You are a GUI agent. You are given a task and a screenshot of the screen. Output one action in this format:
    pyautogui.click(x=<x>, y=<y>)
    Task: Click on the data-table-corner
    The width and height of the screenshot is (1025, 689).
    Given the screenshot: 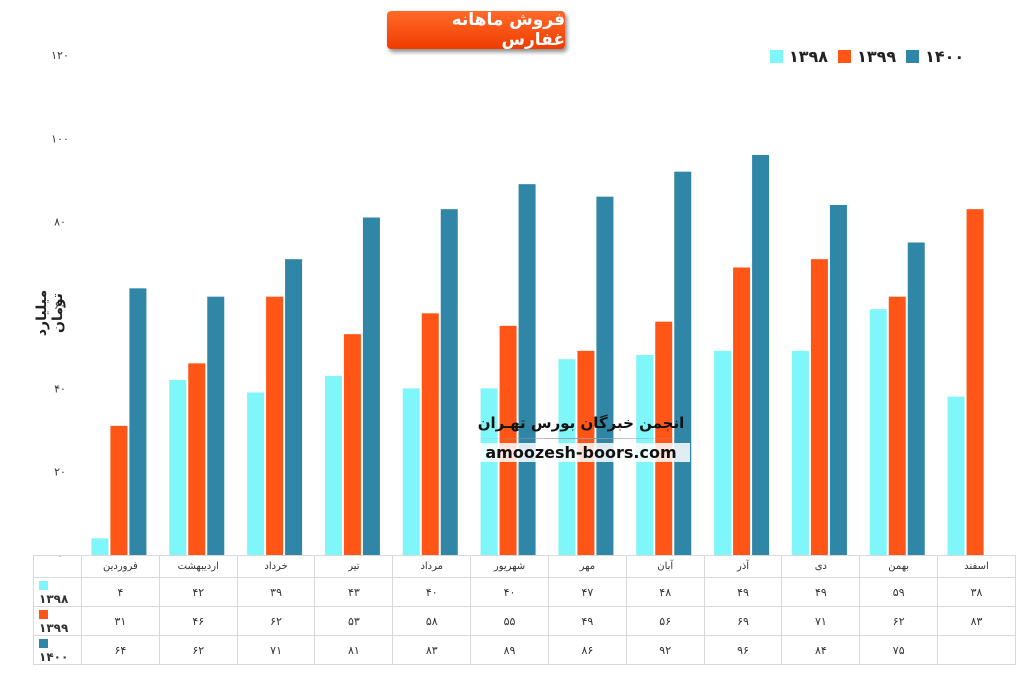 What is the action you would take?
    pyautogui.click(x=57, y=566)
    